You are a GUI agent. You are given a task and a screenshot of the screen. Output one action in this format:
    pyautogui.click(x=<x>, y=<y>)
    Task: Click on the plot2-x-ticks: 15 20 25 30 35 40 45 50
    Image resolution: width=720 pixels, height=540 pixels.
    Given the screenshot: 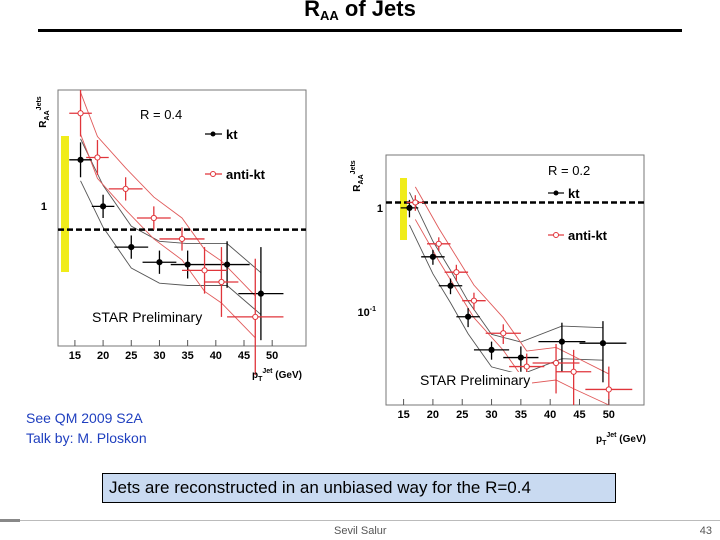 What is the action you would take?
    pyautogui.click(x=506, y=410)
    